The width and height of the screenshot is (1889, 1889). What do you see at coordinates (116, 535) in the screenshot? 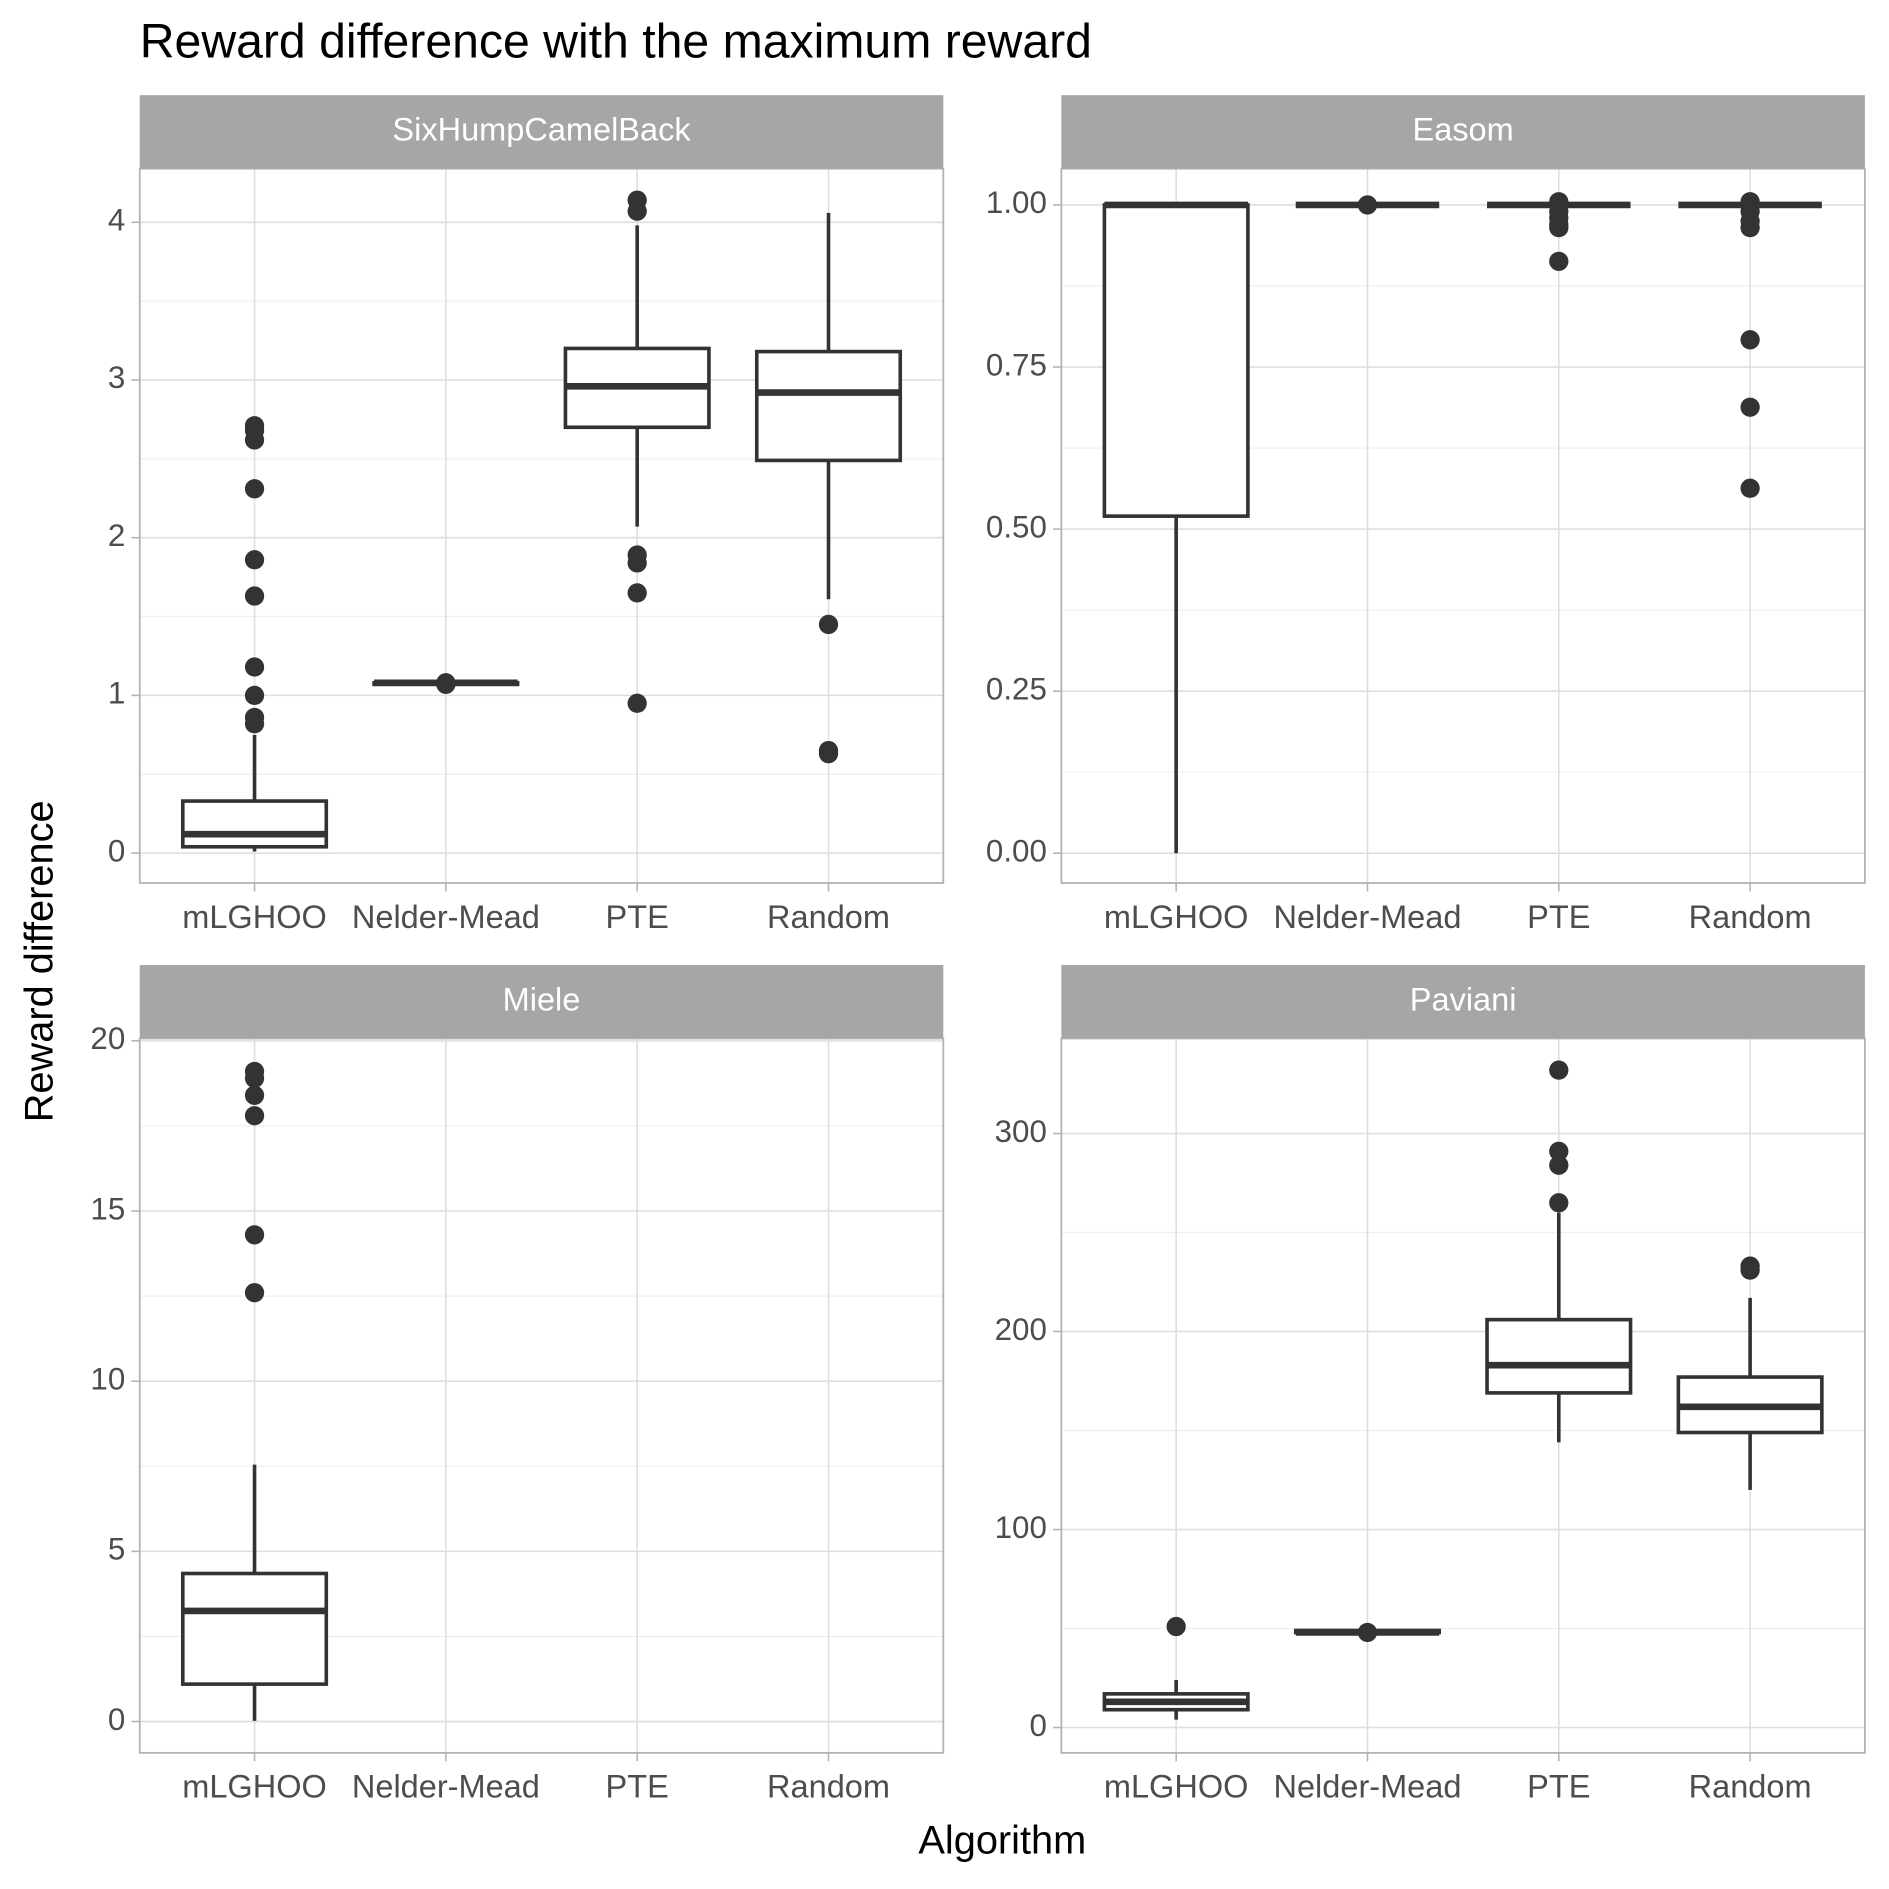
I see `y-tick-label: 2` at bounding box center [116, 535].